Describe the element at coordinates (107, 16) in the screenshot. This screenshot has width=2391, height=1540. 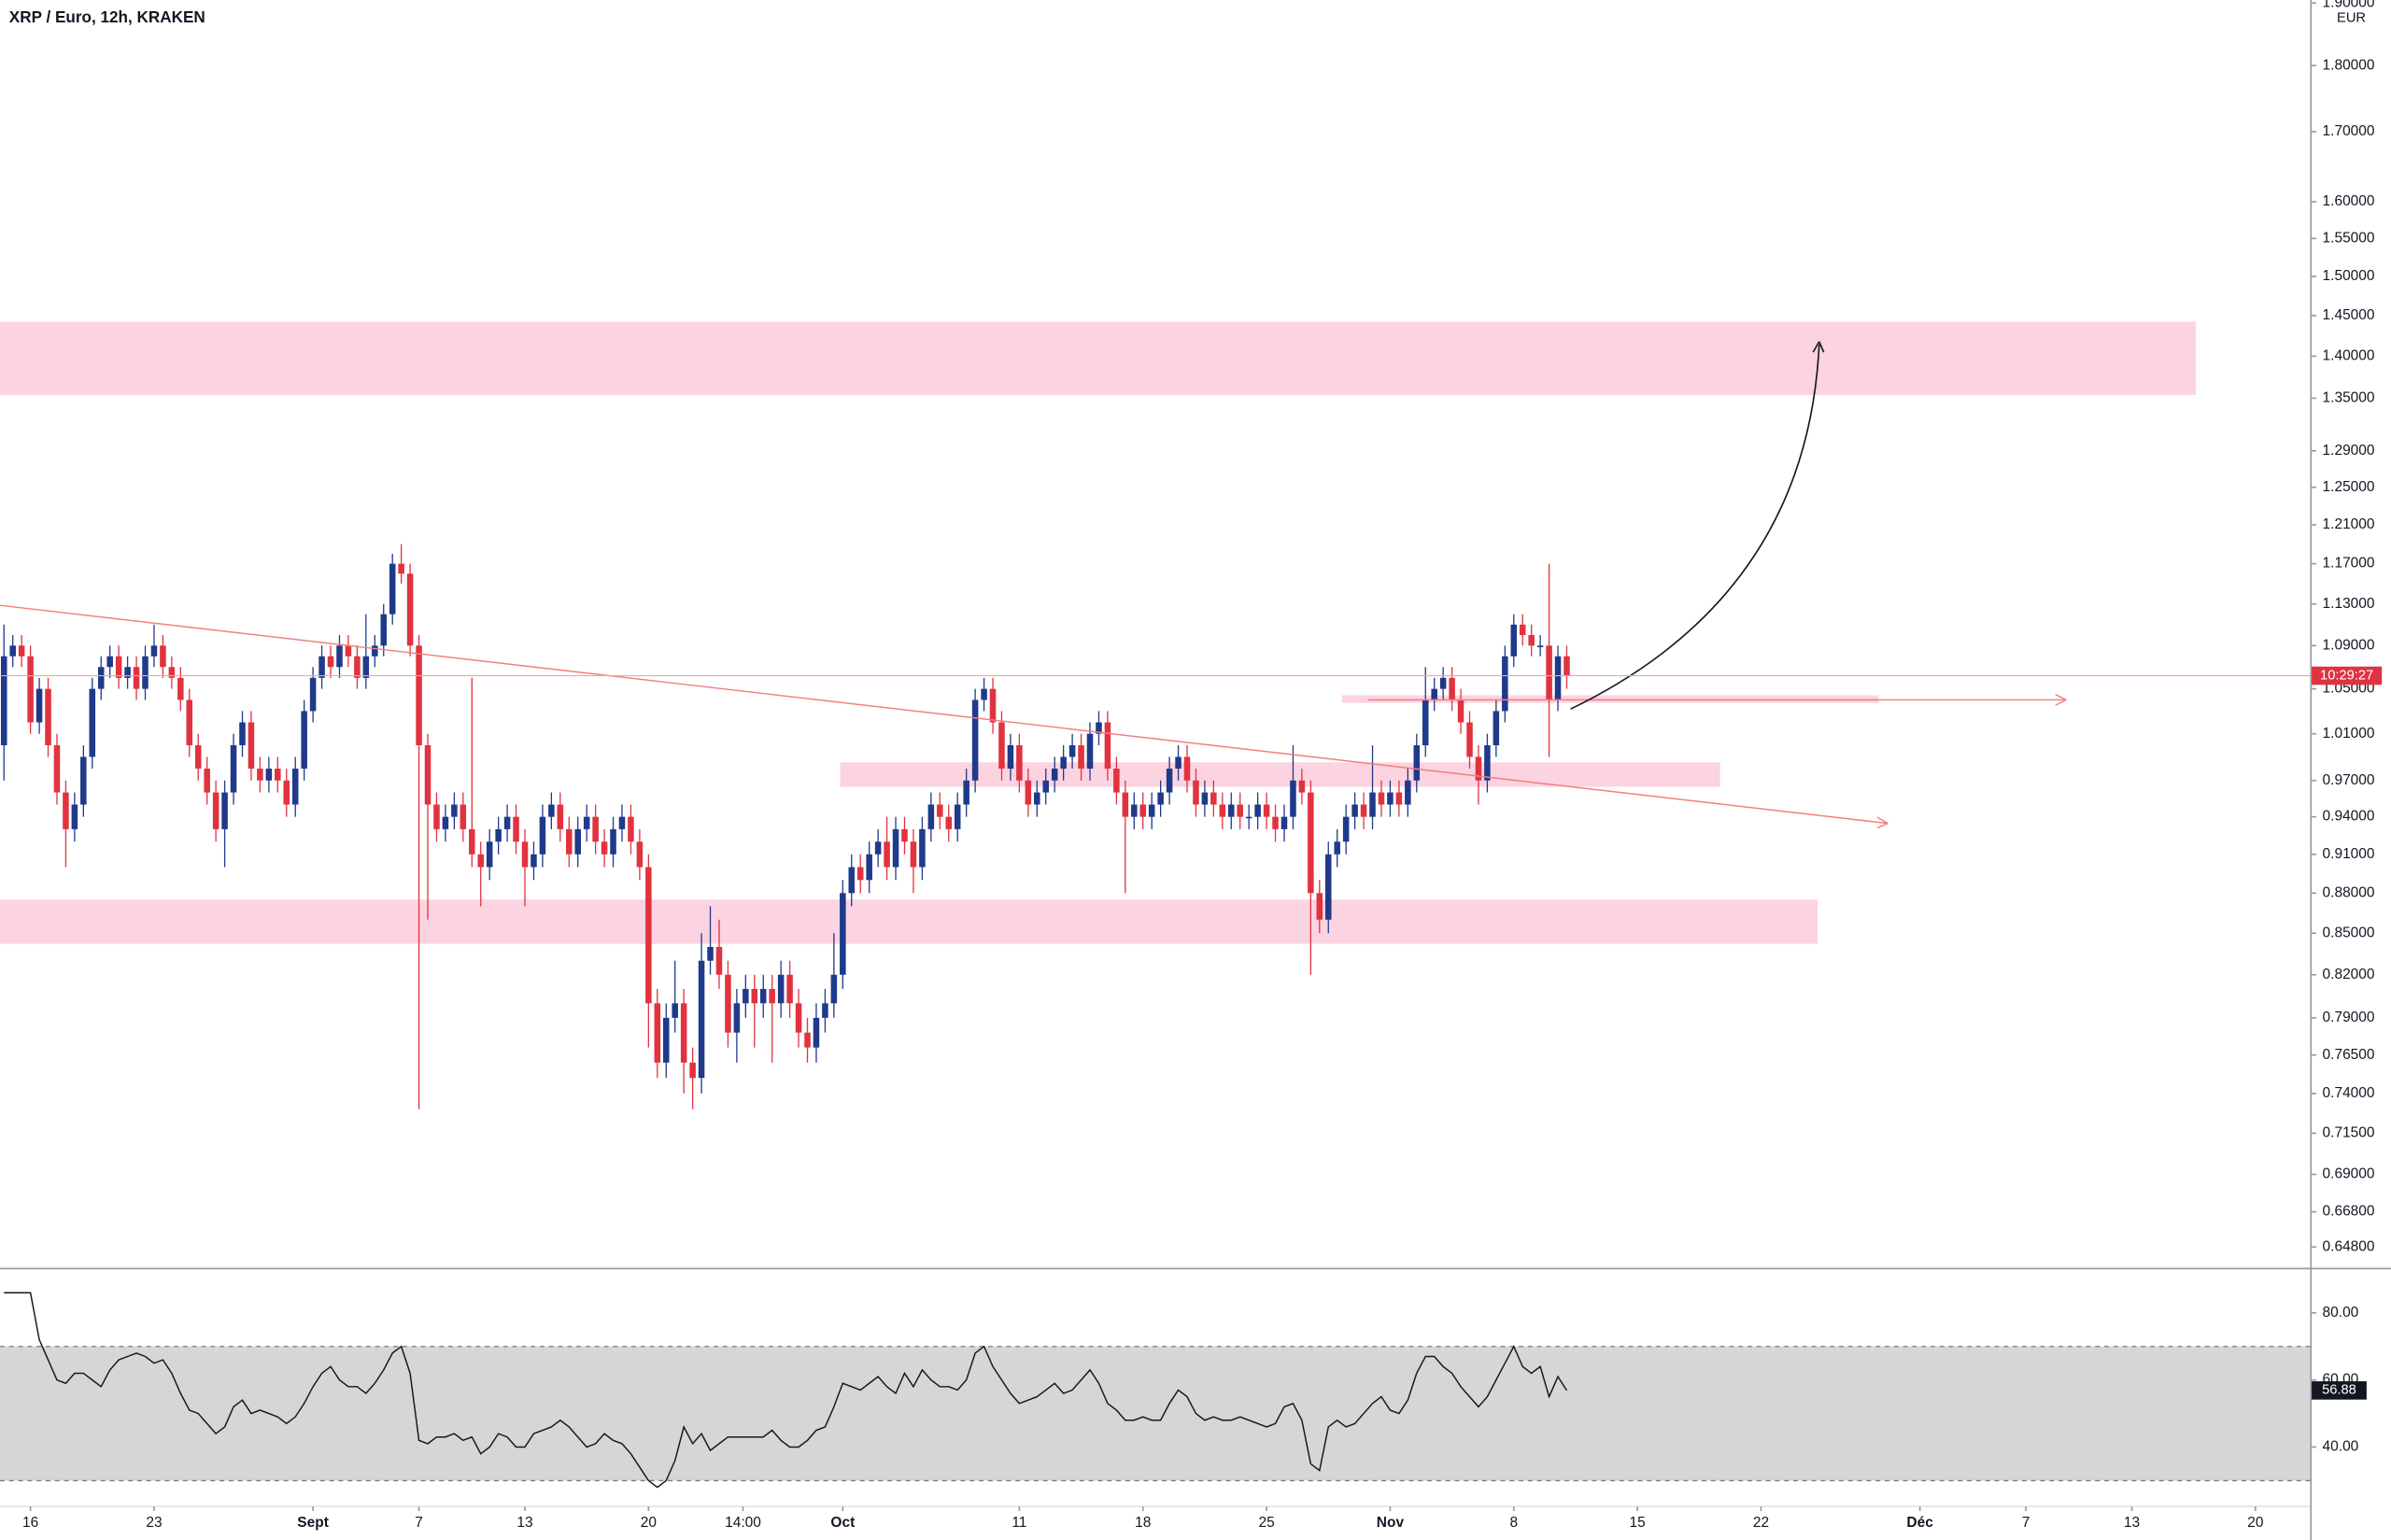
I see `chart-title: XRP / Euro, 12h, KRAKEN` at that location.